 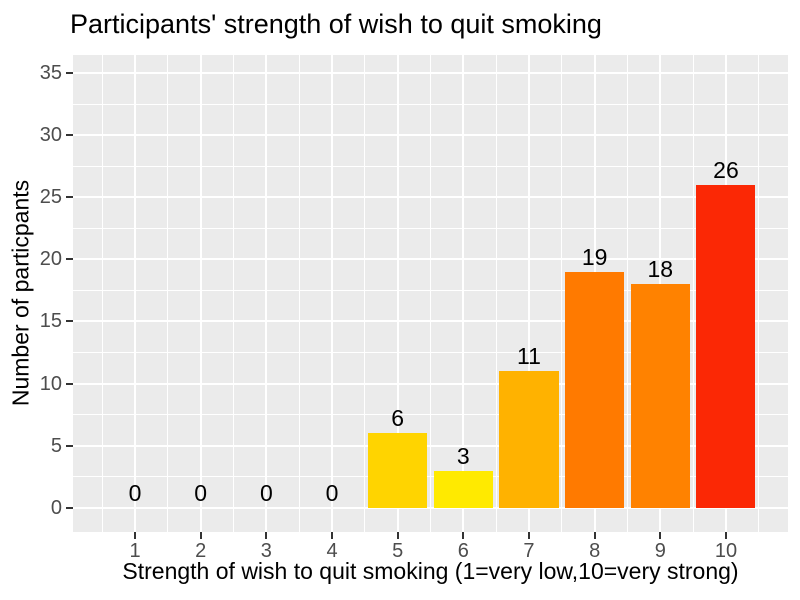 I want to click on x-tick-label: 5, so click(x=398, y=551).